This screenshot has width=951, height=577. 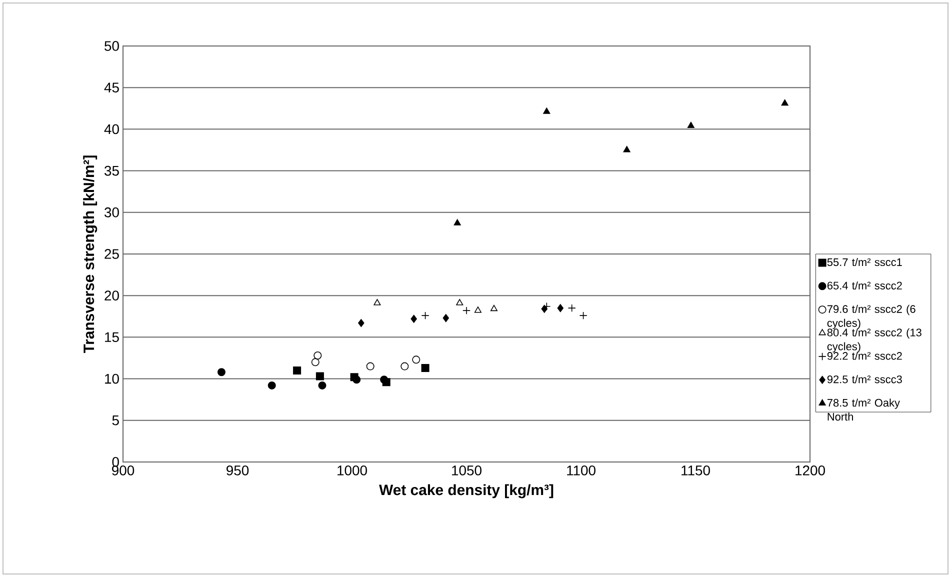 What do you see at coordinates (111, 46) in the screenshot?
I see `y-tick-label: 50` at bounding box center [111, 46].